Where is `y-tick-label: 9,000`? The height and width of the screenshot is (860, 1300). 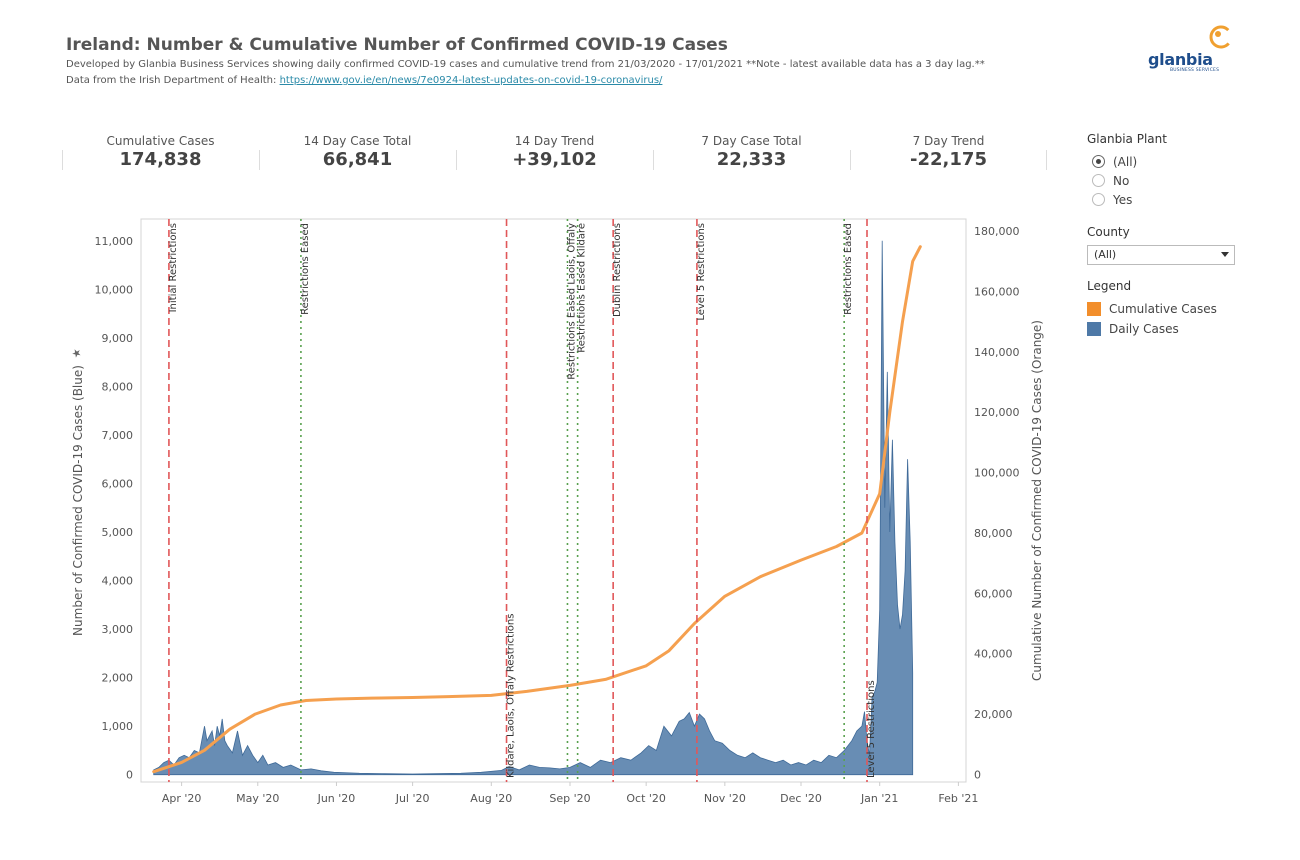 y-tick-label: 9,000 is located at coordinates (118, 338).